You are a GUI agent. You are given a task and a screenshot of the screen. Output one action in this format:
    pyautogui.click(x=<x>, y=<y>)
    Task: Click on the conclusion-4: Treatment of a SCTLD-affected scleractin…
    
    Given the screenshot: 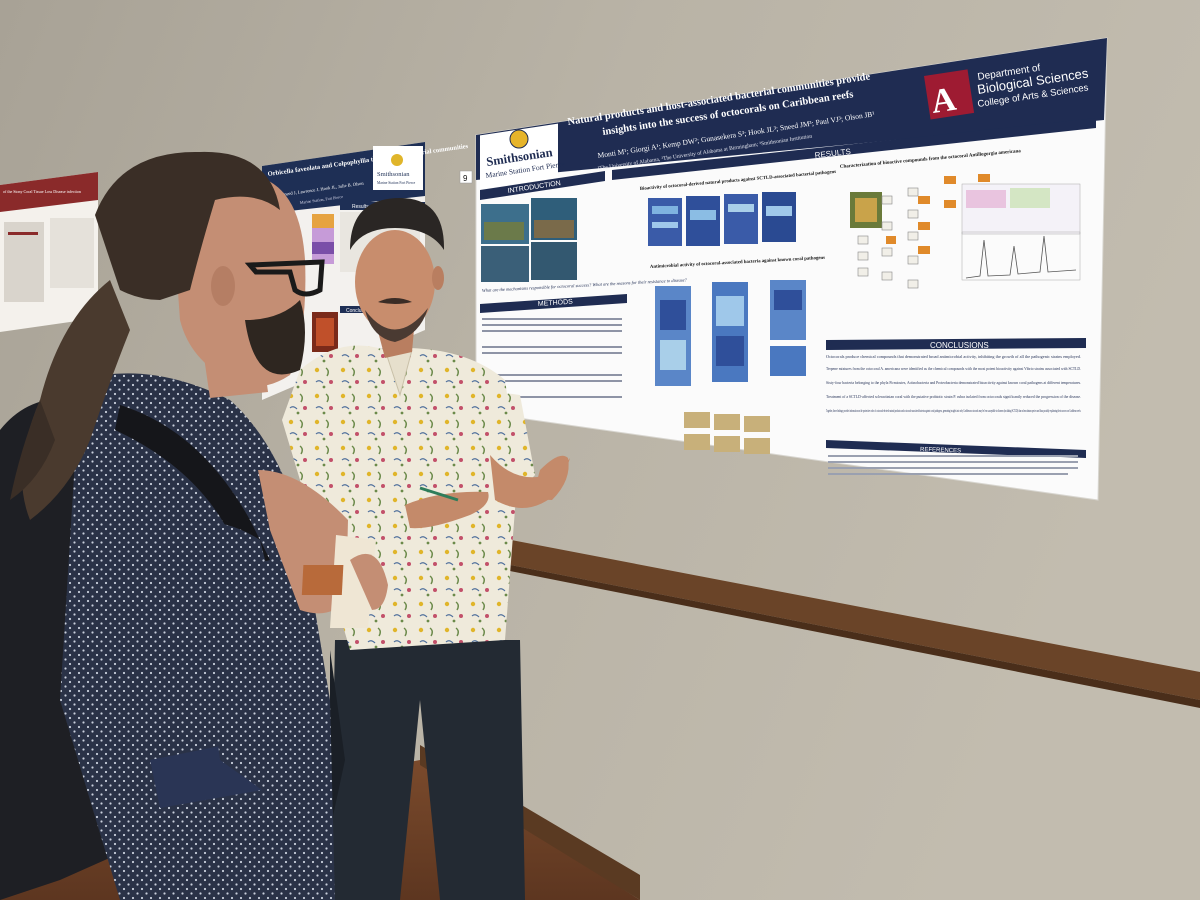 What is the action you would take?
    pyautogui.click(x=953, y=396)
    